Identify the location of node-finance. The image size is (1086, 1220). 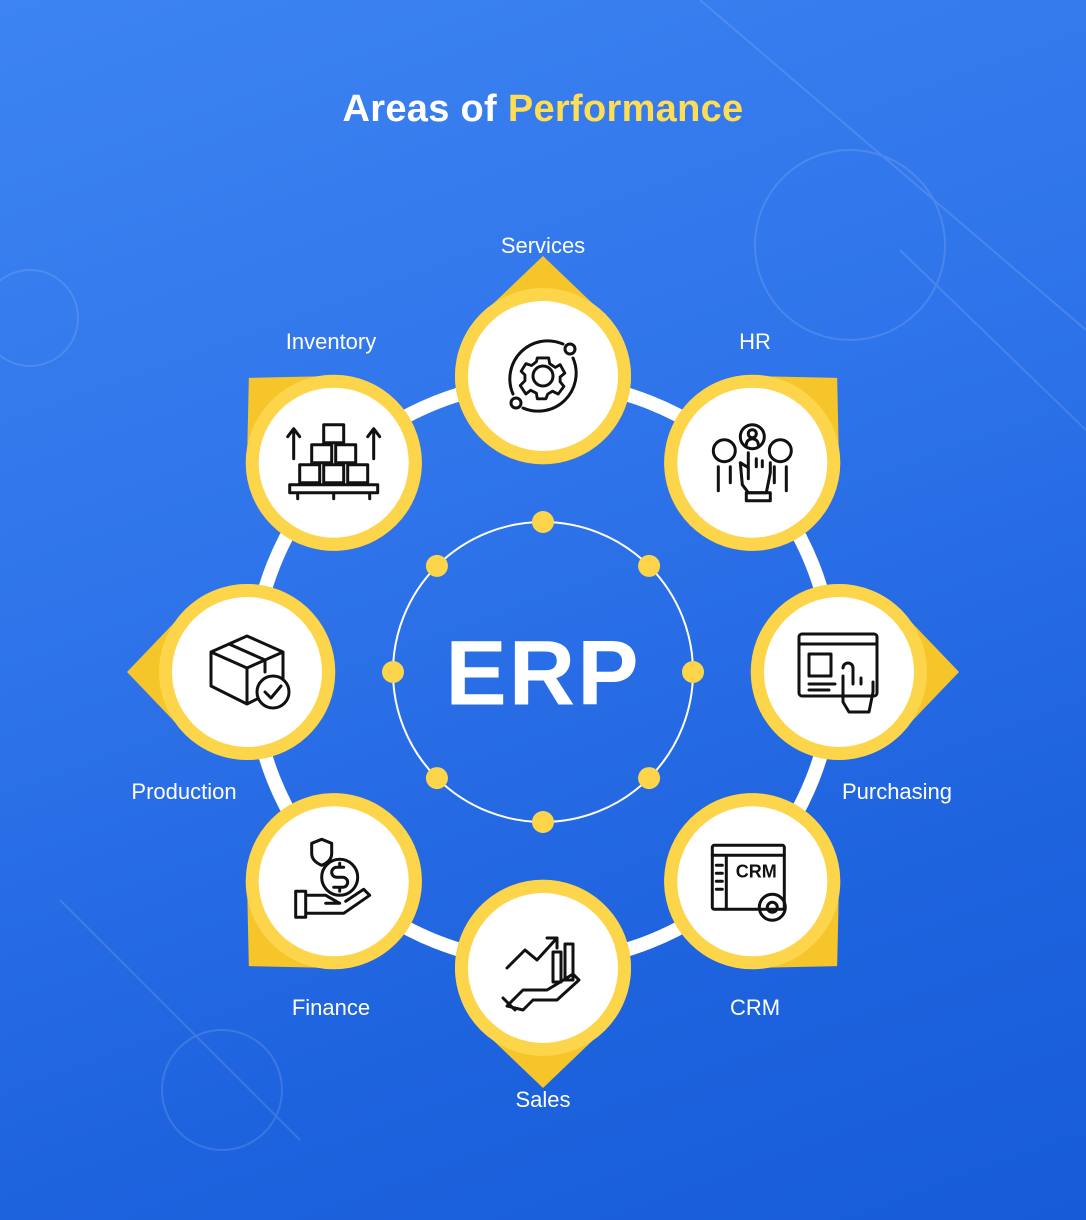
(333, 881).